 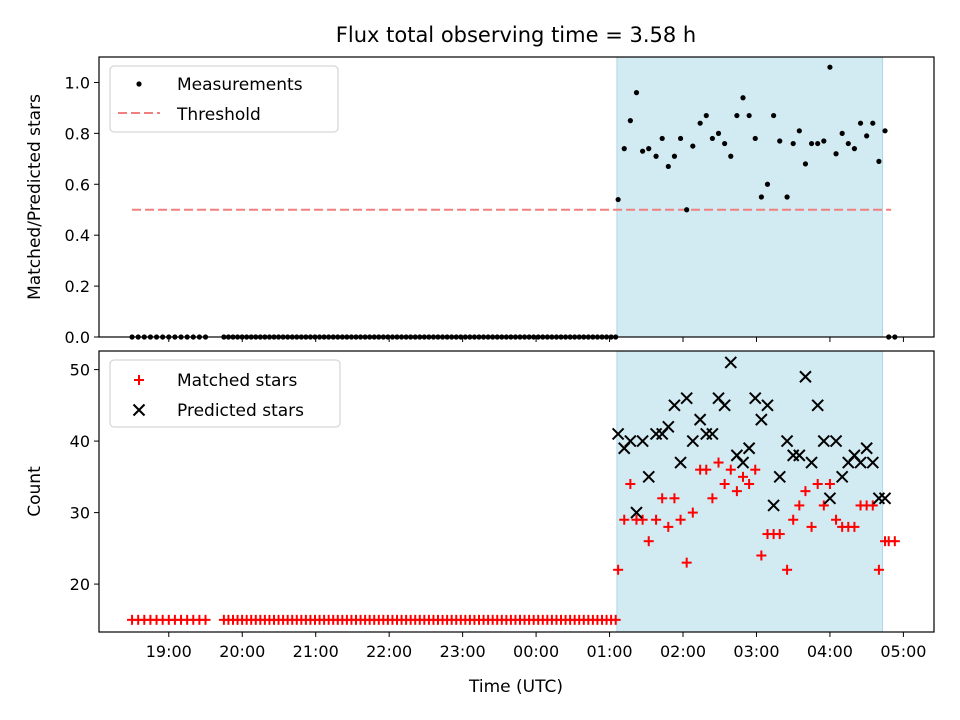 I want to click on x-tick-label: 20:00, so click(x=242, y=651).